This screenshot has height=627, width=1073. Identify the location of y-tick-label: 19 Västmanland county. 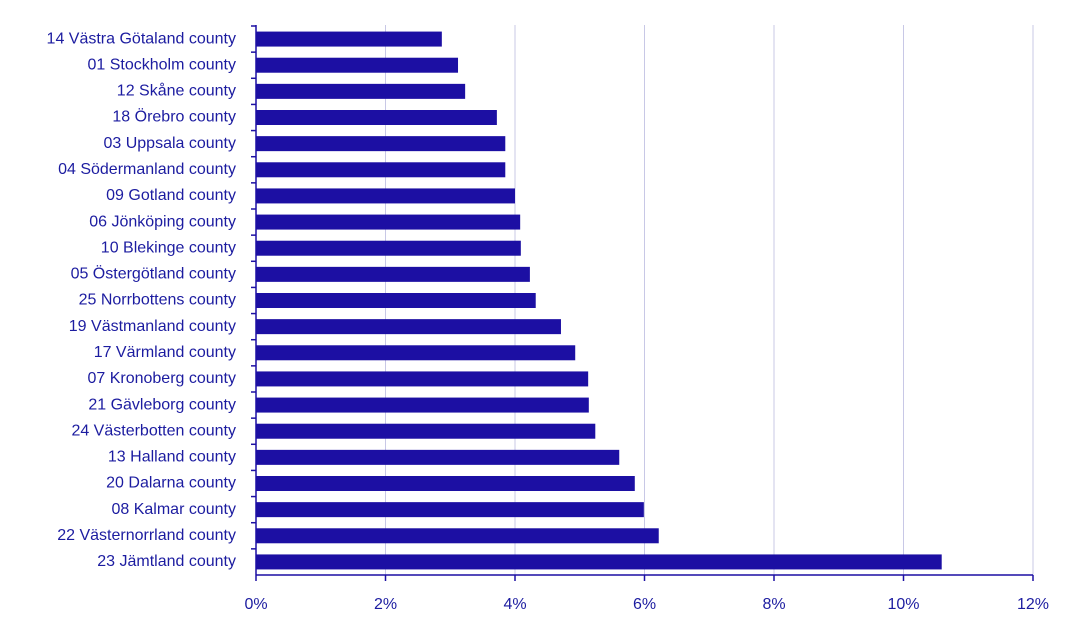
(152, 326).